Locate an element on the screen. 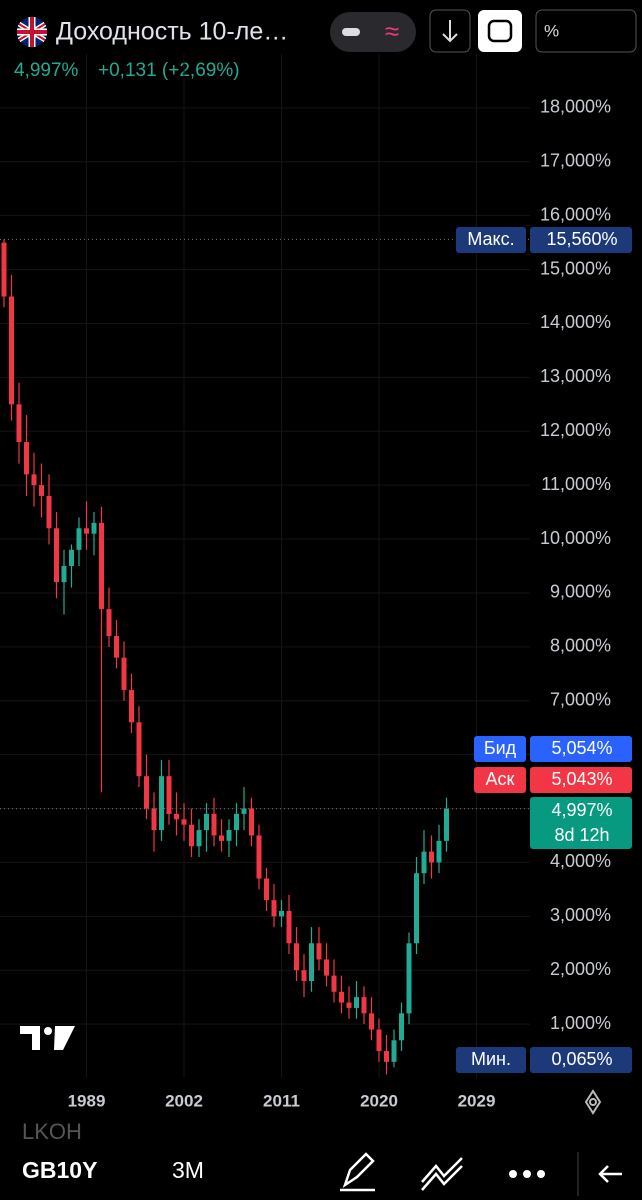 The height and width of the screenshot is (1200, 642). change: +0,131 (+2,69%) is located at coordinates (169, 70).